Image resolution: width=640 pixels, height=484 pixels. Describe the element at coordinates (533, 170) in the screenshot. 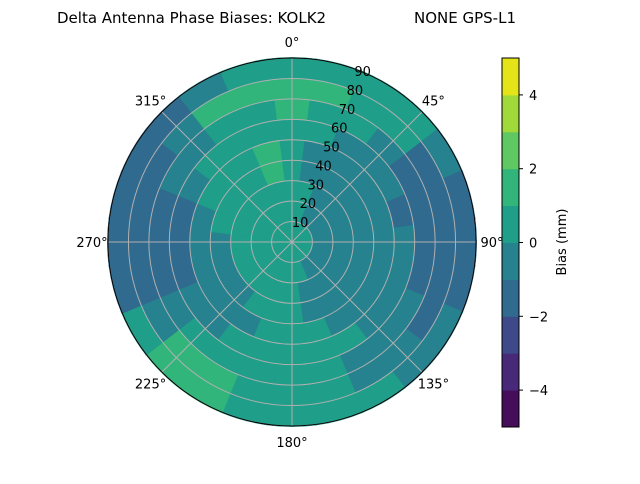

I see `colorbar-tick-label: 2` at that location.